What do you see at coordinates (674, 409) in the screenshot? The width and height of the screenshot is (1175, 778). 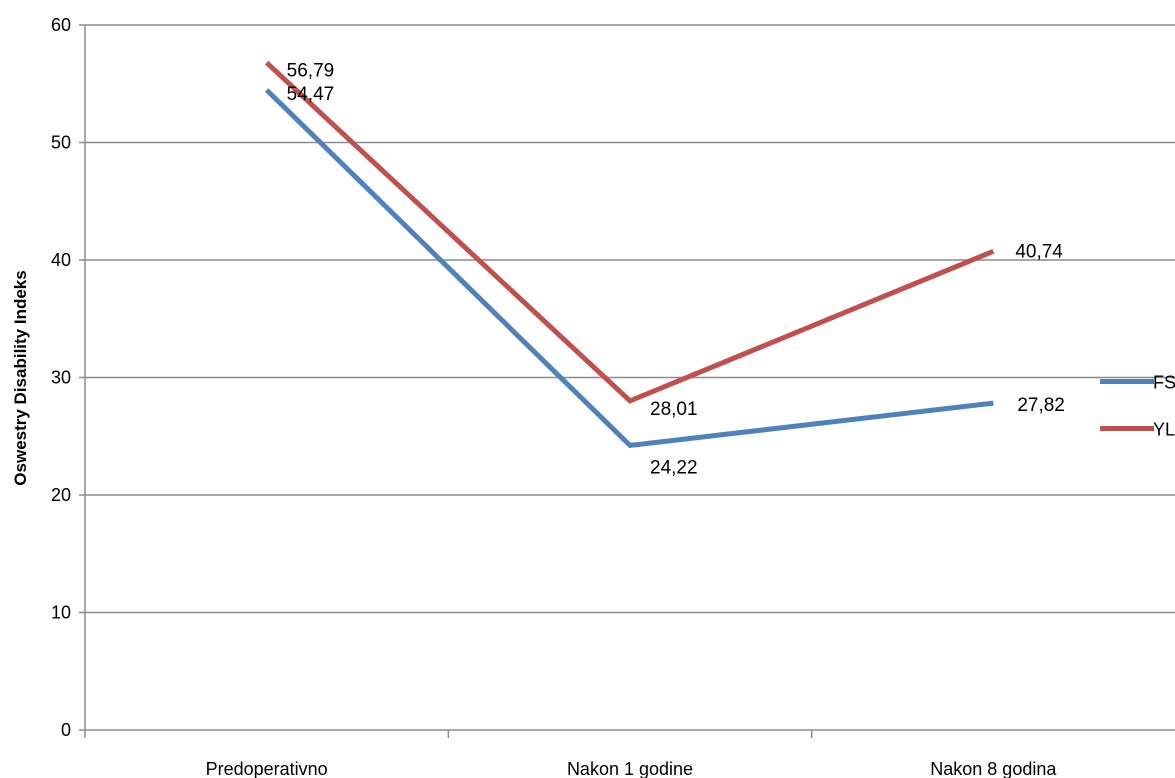 I see `data-label-yl: 28,01` at bounding box center [674, 409].